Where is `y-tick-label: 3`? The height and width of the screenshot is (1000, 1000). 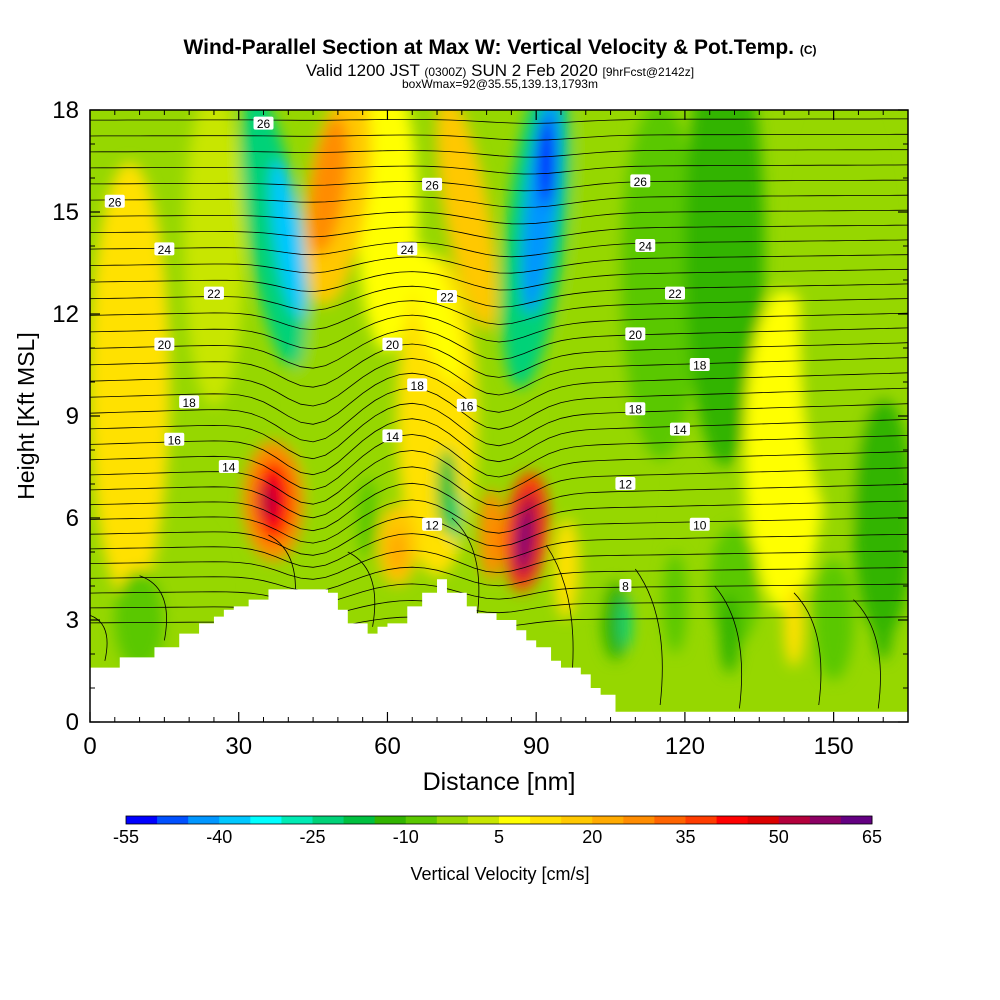 y-tick-label: 3 is located at coordinates (72, 620).